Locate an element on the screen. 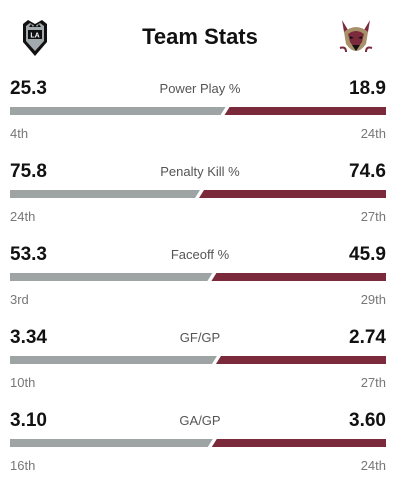 This screenshot has height=486, width=400. home-rank: 3rd is located at coordinates (19, 299).